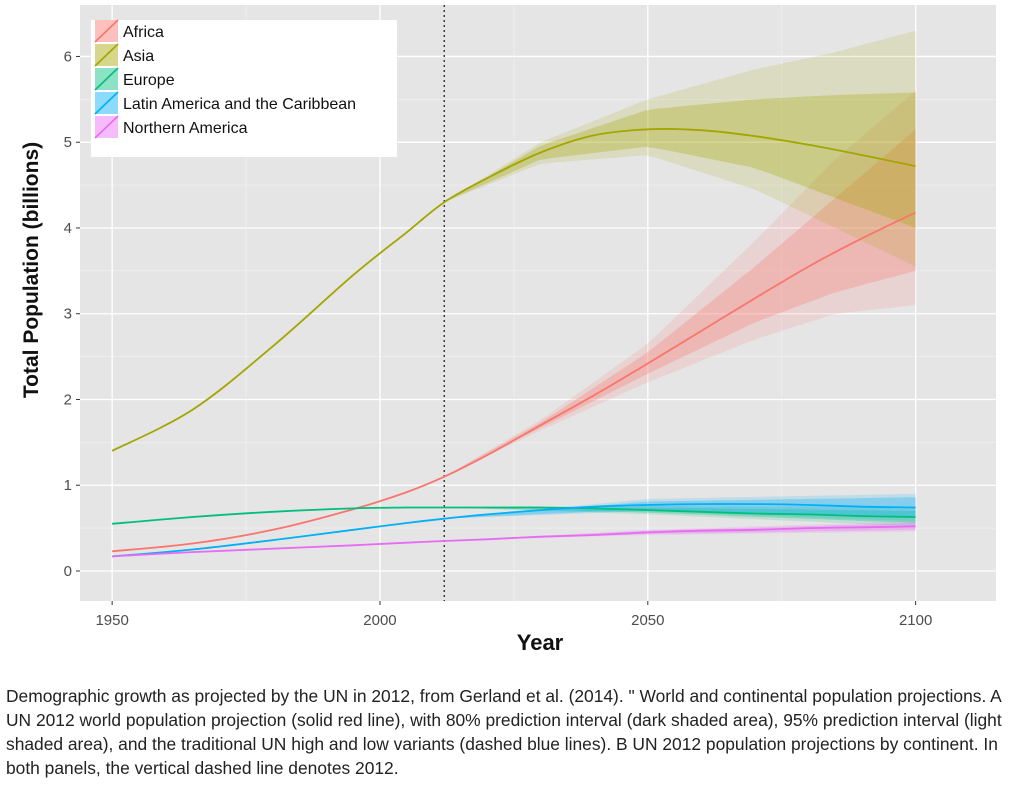 The width and height of the screenshot is (1024, 808). I want to click on y-tick-label: 6, so click(68, 56).